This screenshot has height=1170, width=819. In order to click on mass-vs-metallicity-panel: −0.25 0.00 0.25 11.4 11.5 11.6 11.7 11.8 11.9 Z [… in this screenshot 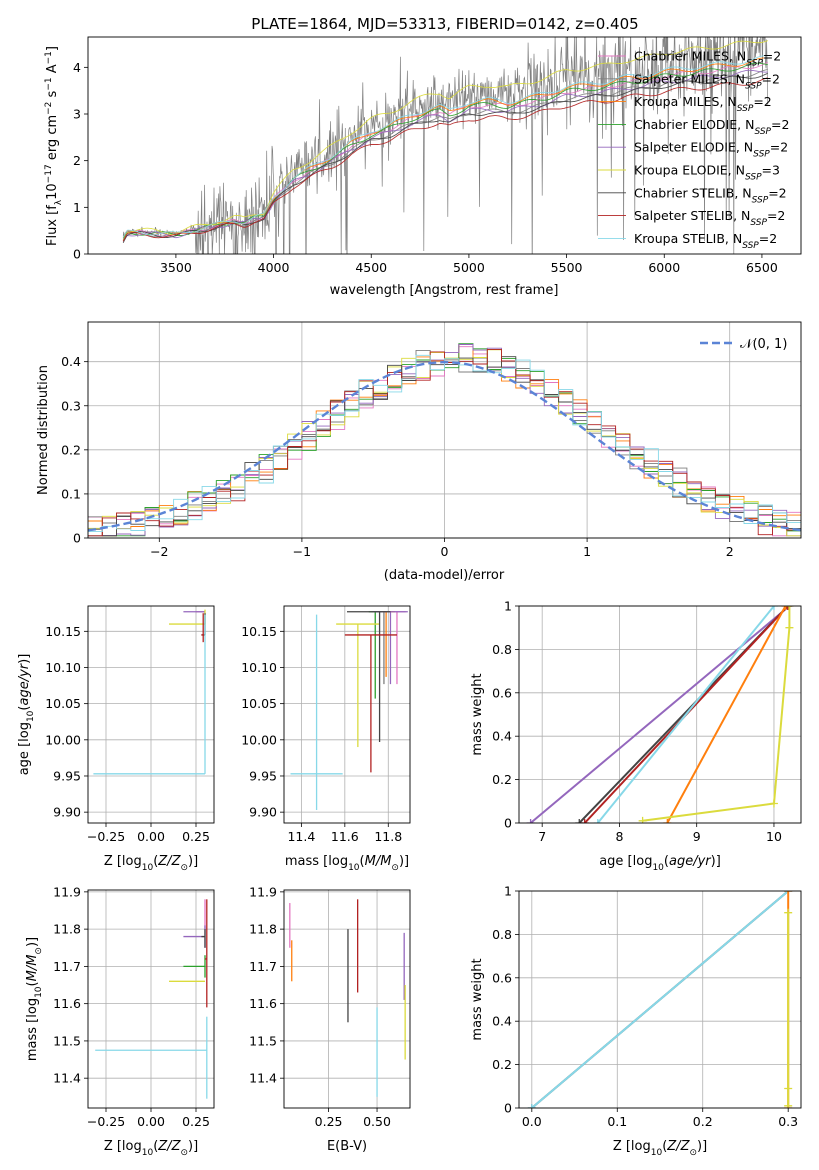, I will do `click(120, 1021)`.